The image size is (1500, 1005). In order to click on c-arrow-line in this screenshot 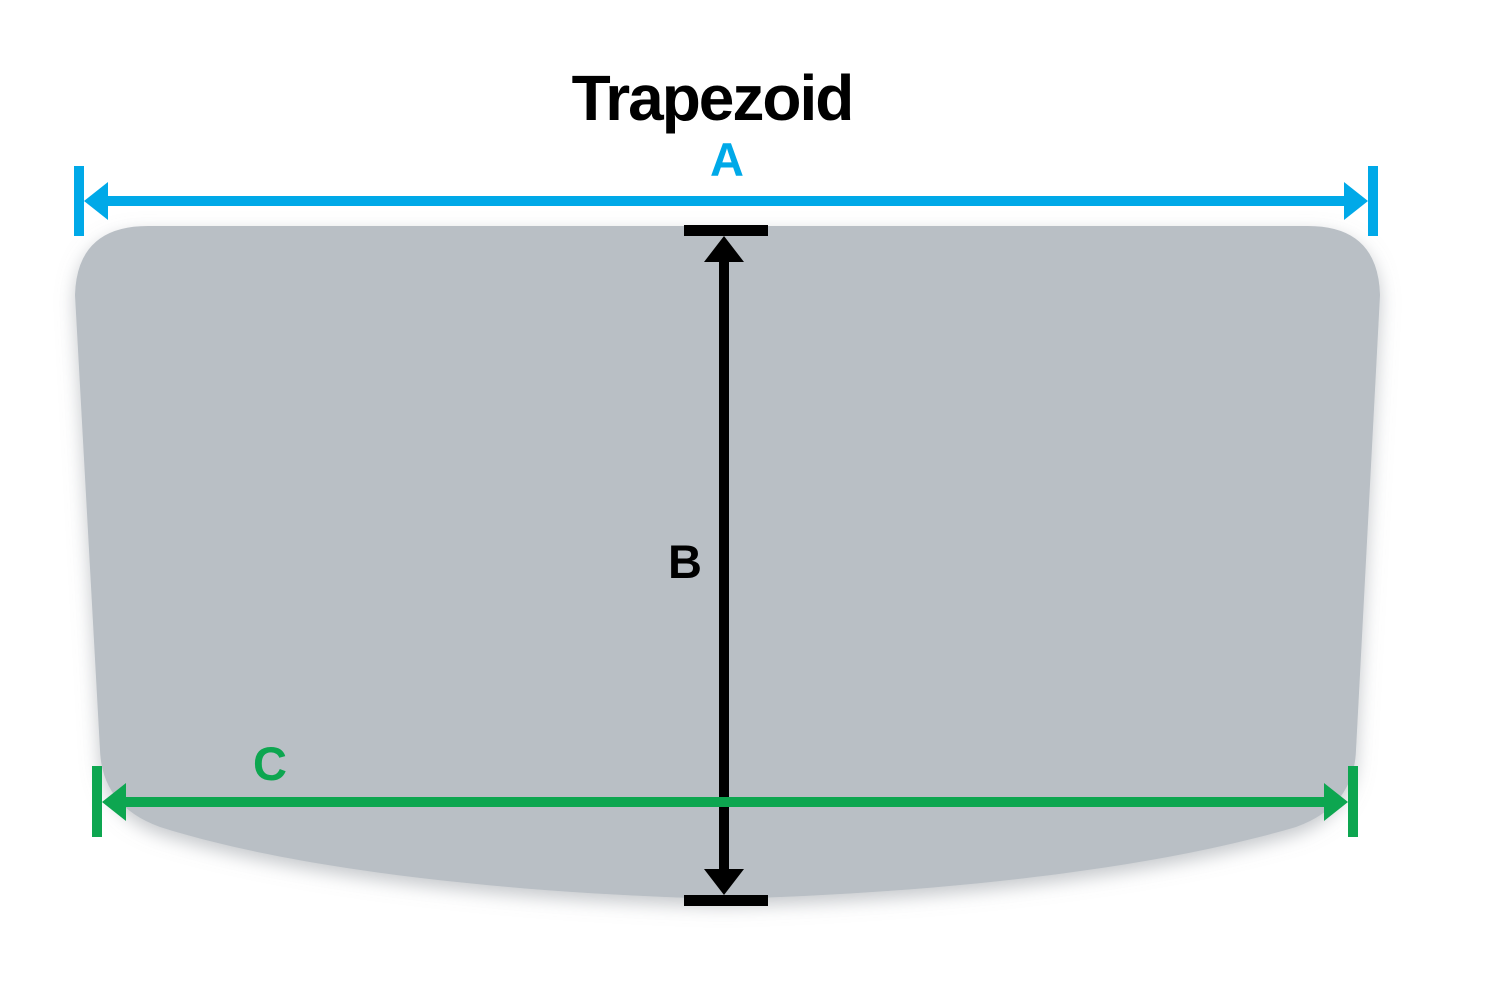, I will do `click(725, 802)`.